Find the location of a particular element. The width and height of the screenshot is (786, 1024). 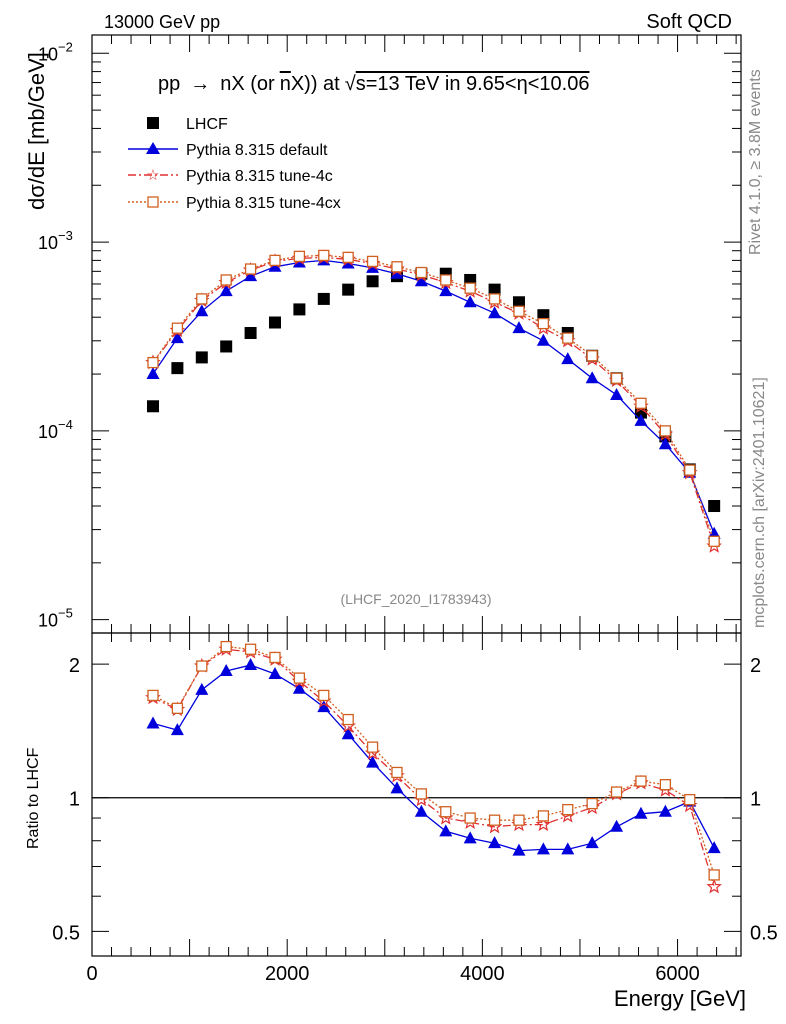

mcplots-credit-label: mcplots.cern.ch [arXiv:2401.10621] is located at coordinates (759, 502).